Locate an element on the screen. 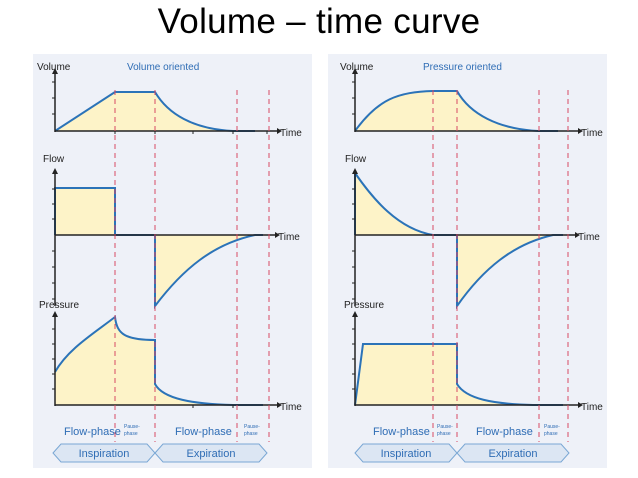 This screenshot has width=638, height=478. pressure-curve is located at coordinates (158, 360).